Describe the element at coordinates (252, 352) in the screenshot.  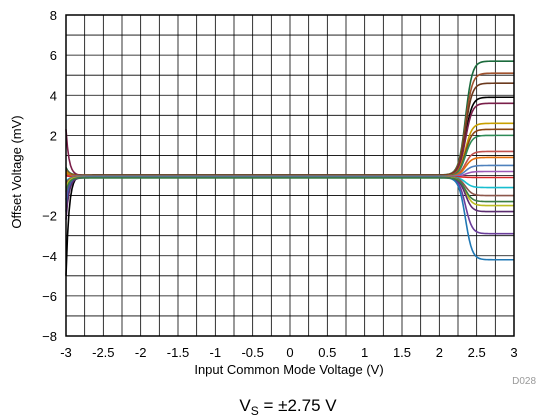
I see `x-tick-label: -0.5` at that location.